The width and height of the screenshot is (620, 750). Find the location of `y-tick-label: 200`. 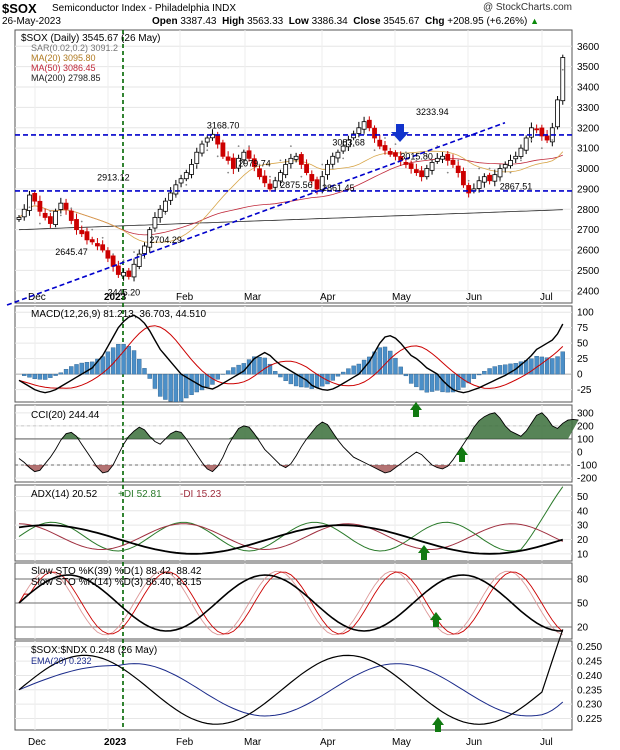

y-tick-label: 200 is located at coordinates (585, 426).